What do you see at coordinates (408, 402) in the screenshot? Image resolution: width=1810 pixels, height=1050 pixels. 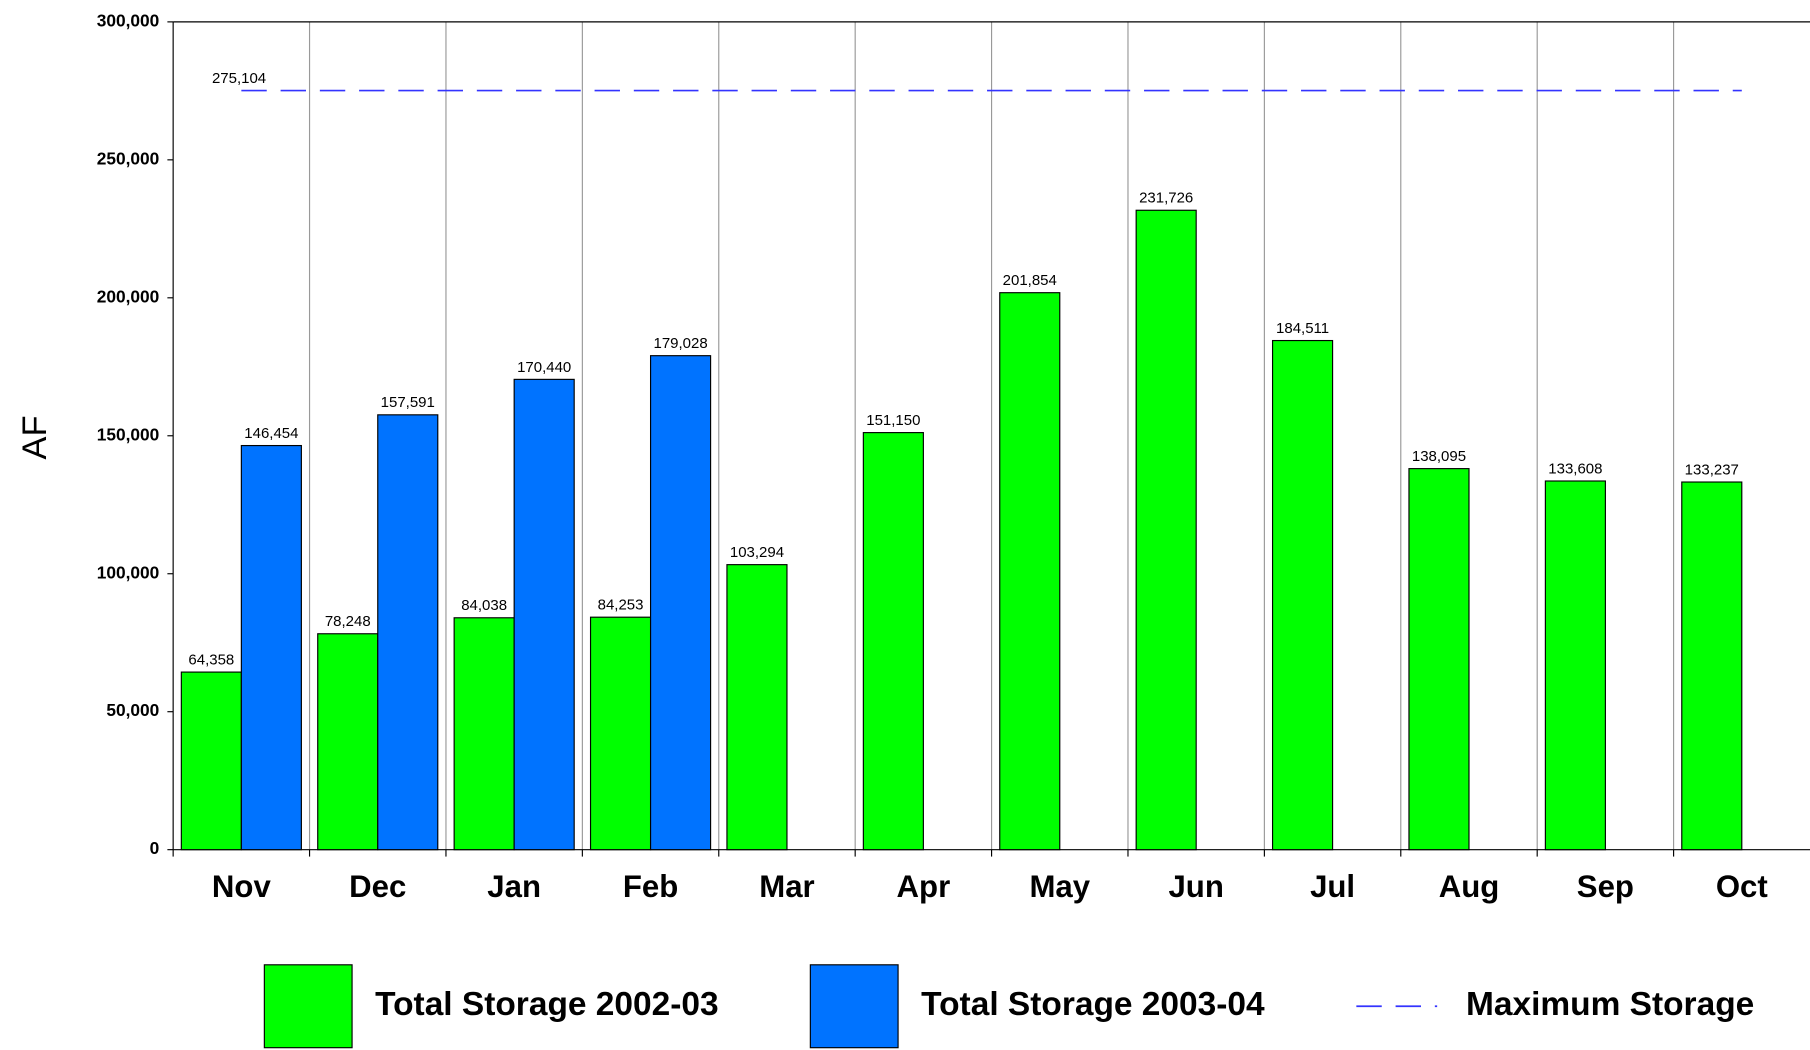 I see `value-label: 157,591` at bounding box center [408, 402].